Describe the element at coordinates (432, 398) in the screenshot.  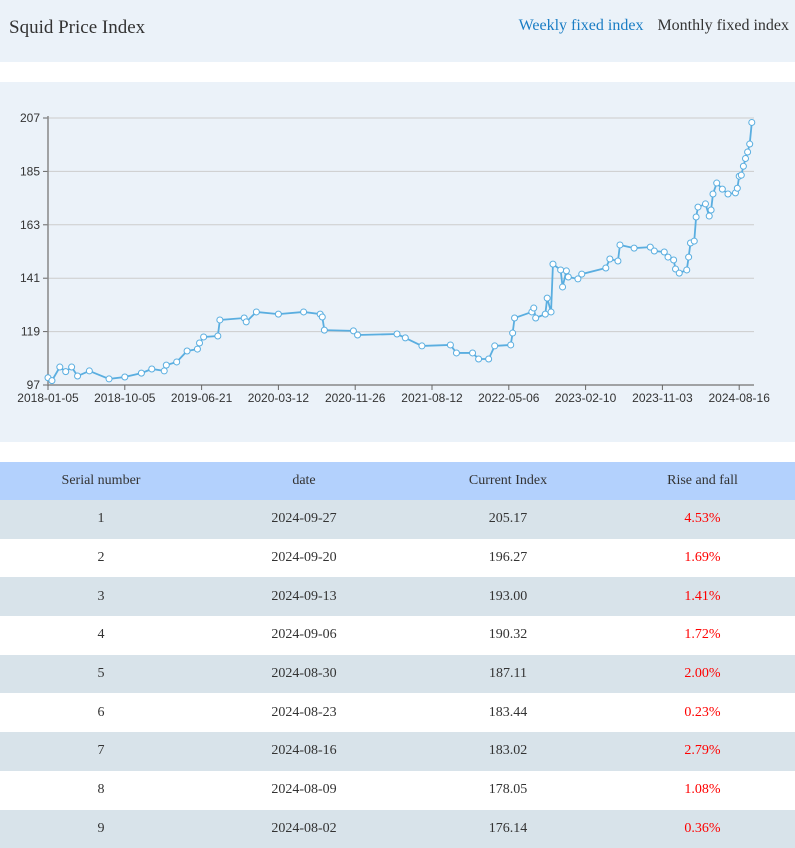
I see `x-tick-label: 2021-08-12` at that location.